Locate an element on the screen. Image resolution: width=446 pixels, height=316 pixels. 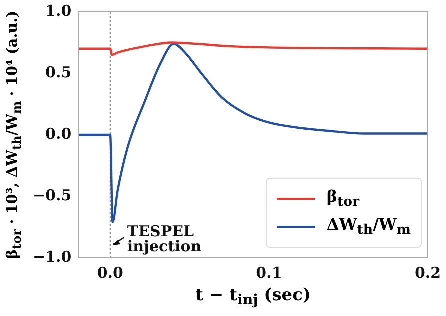
annotation: TESPEL injection is located at coordinates (164, 239).